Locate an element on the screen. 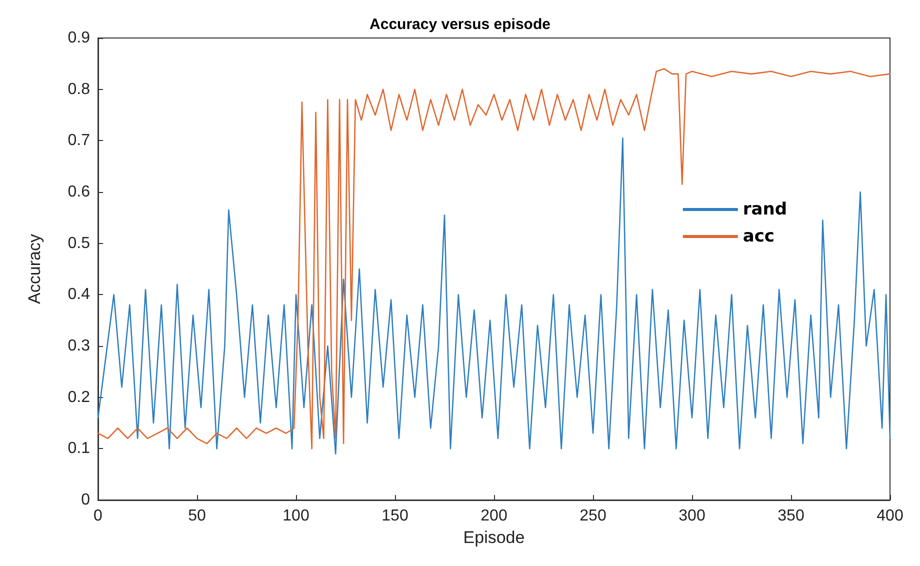  x-tick-label: 350 is located at coordinates (791, 516).